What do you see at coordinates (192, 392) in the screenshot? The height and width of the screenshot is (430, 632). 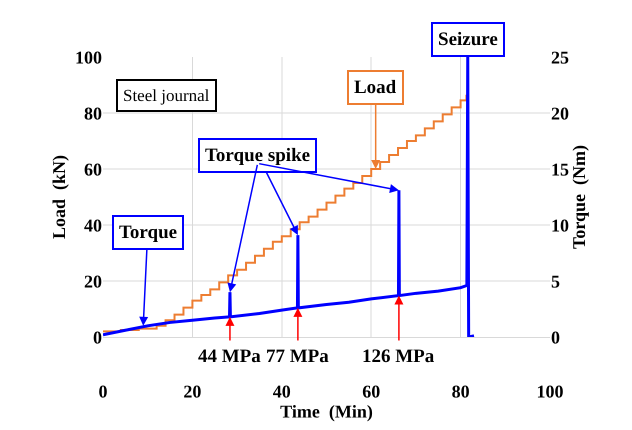 I see `x-tick-label: 20` at bounding box center [192, 392].